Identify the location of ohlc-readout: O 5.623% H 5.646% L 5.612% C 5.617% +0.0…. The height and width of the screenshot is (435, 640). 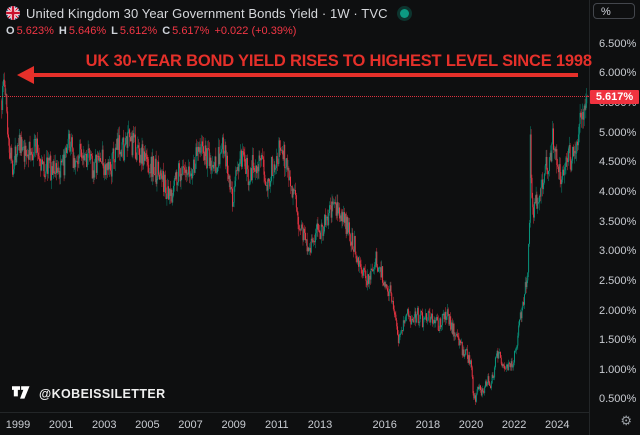
(207, 31).